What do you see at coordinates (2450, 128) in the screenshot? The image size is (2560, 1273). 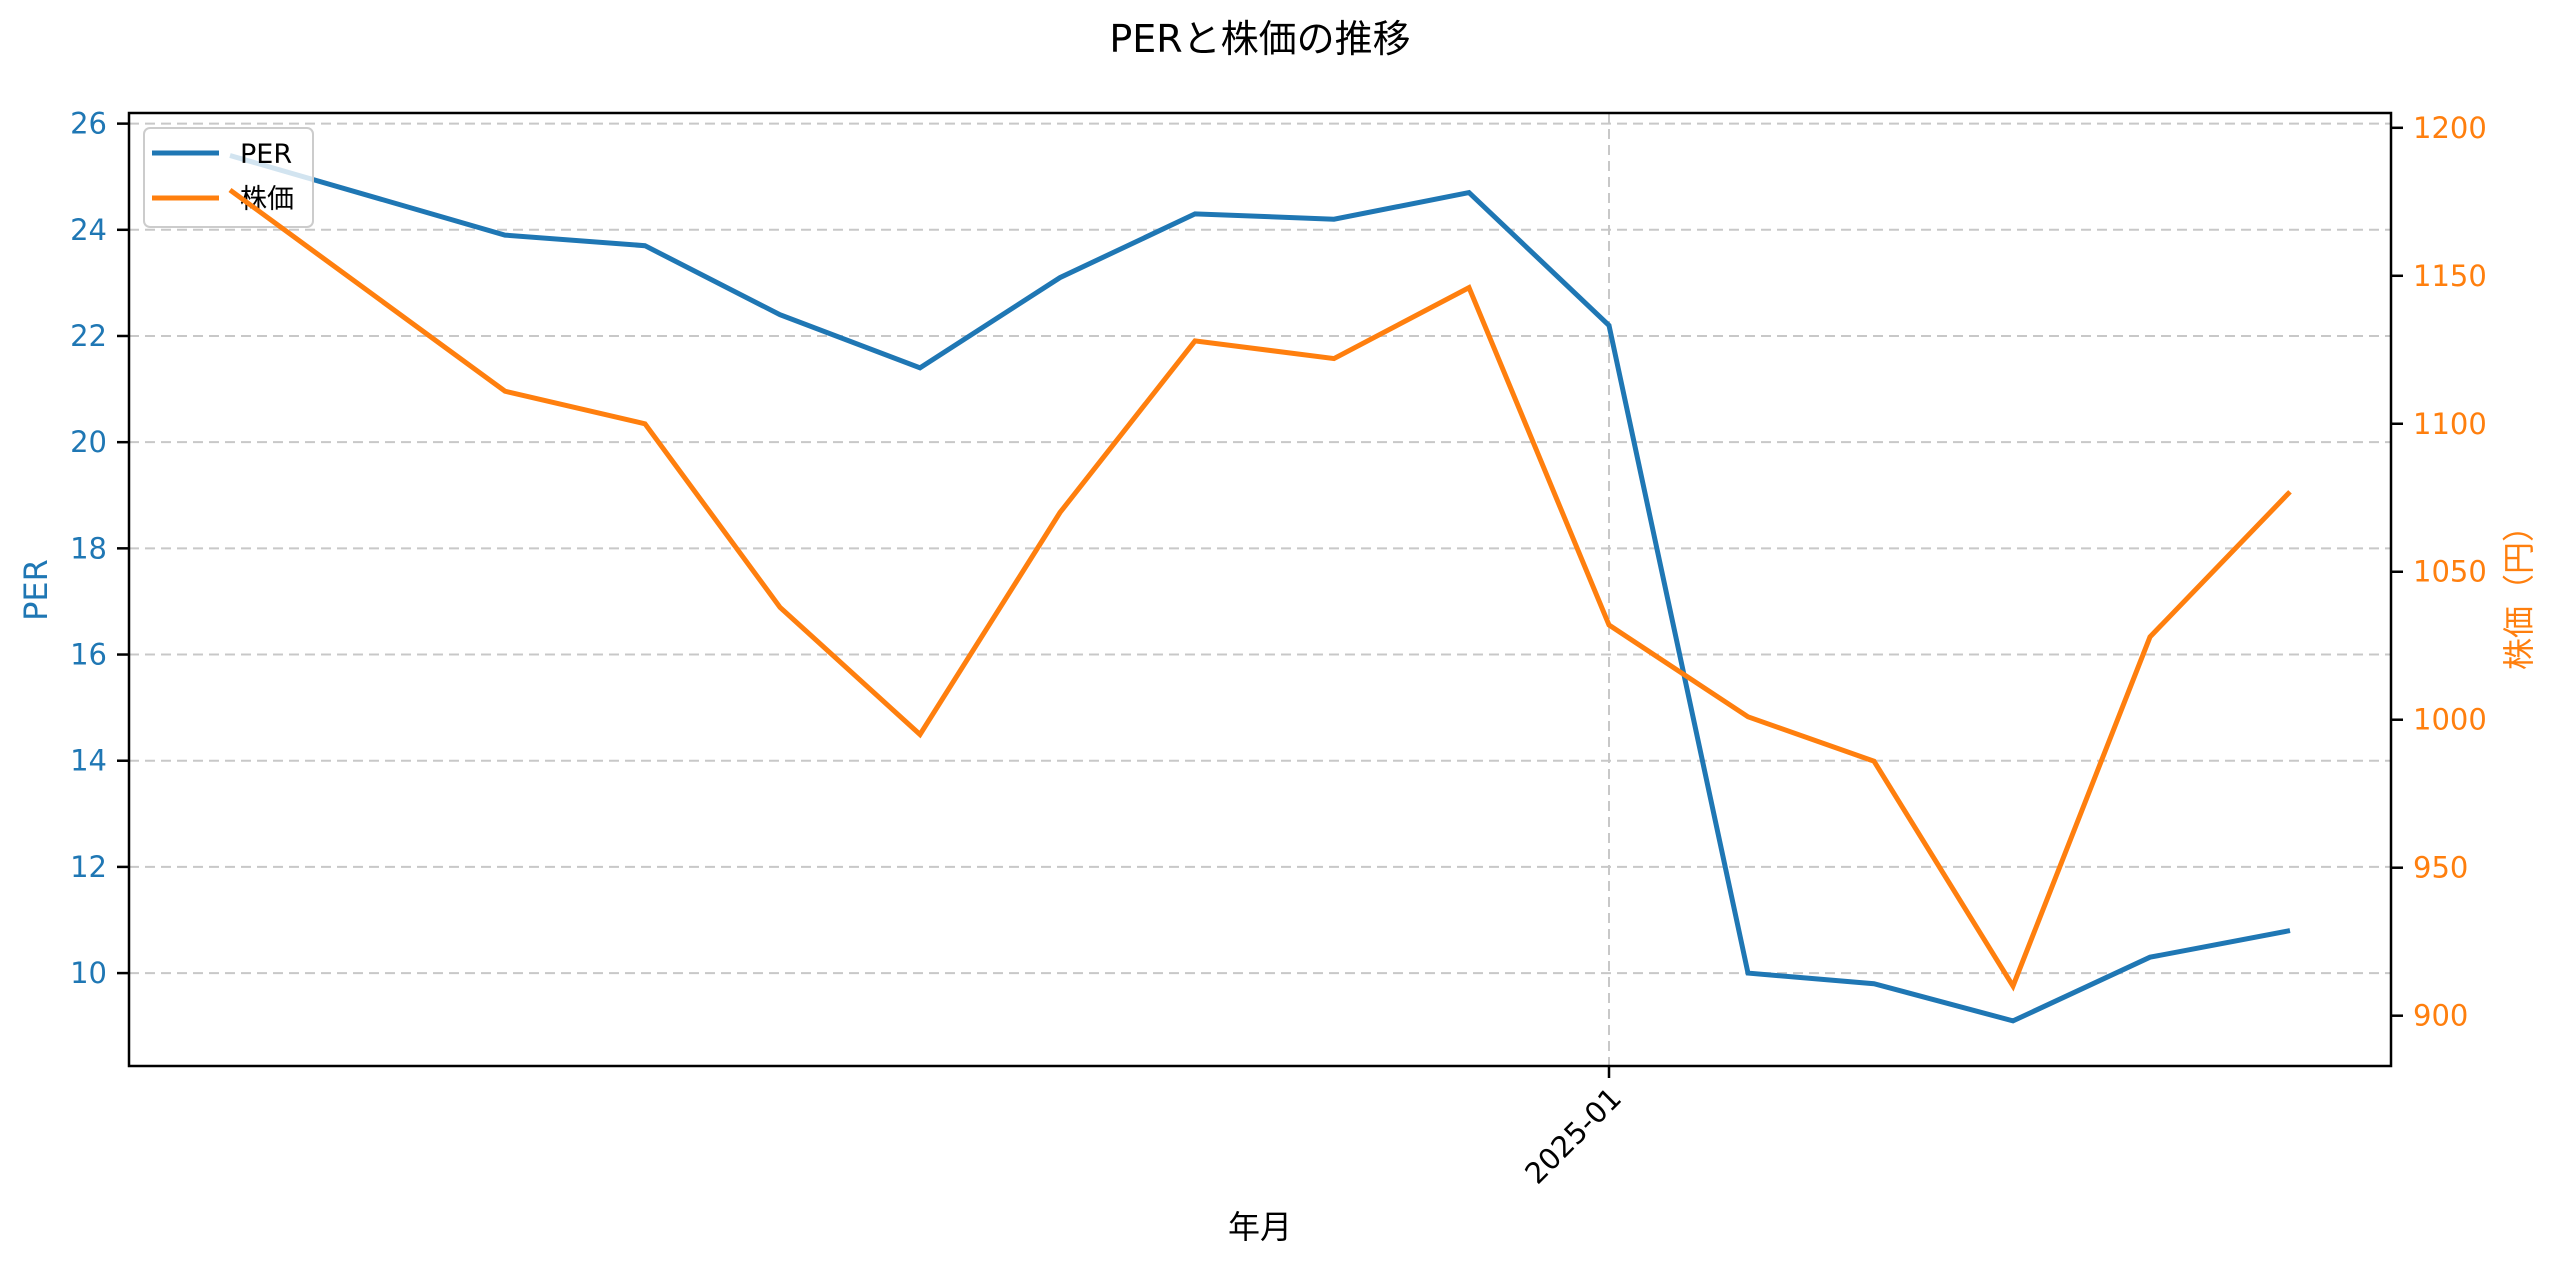 I see `right-tick-label: 1200` at bounding box center [2450, 128].